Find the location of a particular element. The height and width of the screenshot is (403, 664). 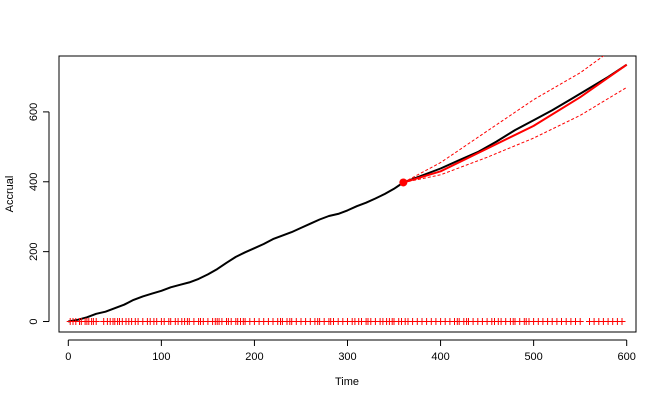

series-line-predicted is located at coordinates (515, 123).